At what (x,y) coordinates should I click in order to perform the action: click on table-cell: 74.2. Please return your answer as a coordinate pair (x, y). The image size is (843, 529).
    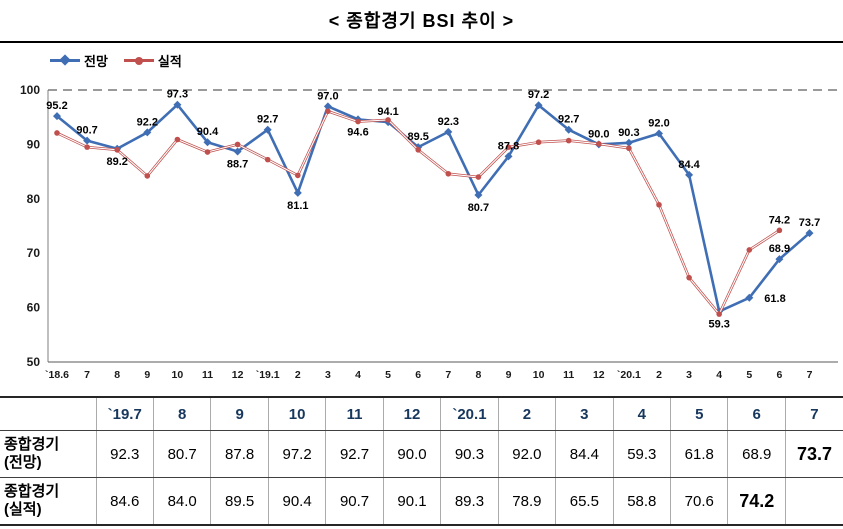
    Looking at the image, I should click on (756, 501).